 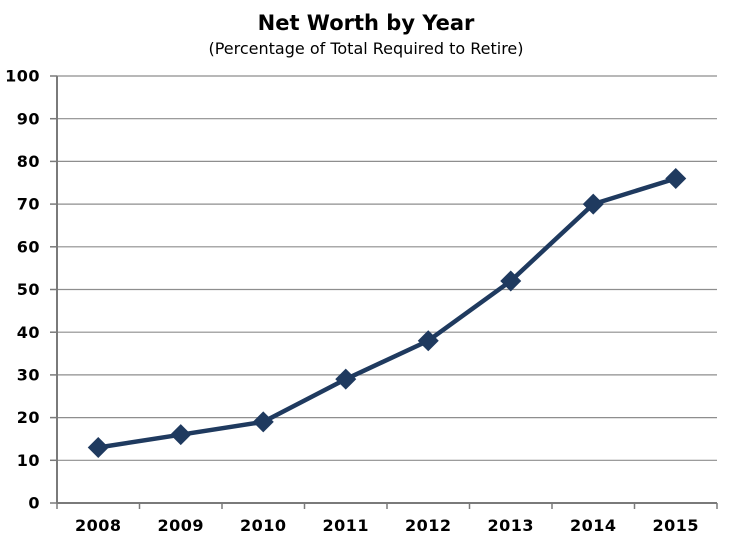 I want to click on data-point-marker-2009, so click(x=181, y=435).